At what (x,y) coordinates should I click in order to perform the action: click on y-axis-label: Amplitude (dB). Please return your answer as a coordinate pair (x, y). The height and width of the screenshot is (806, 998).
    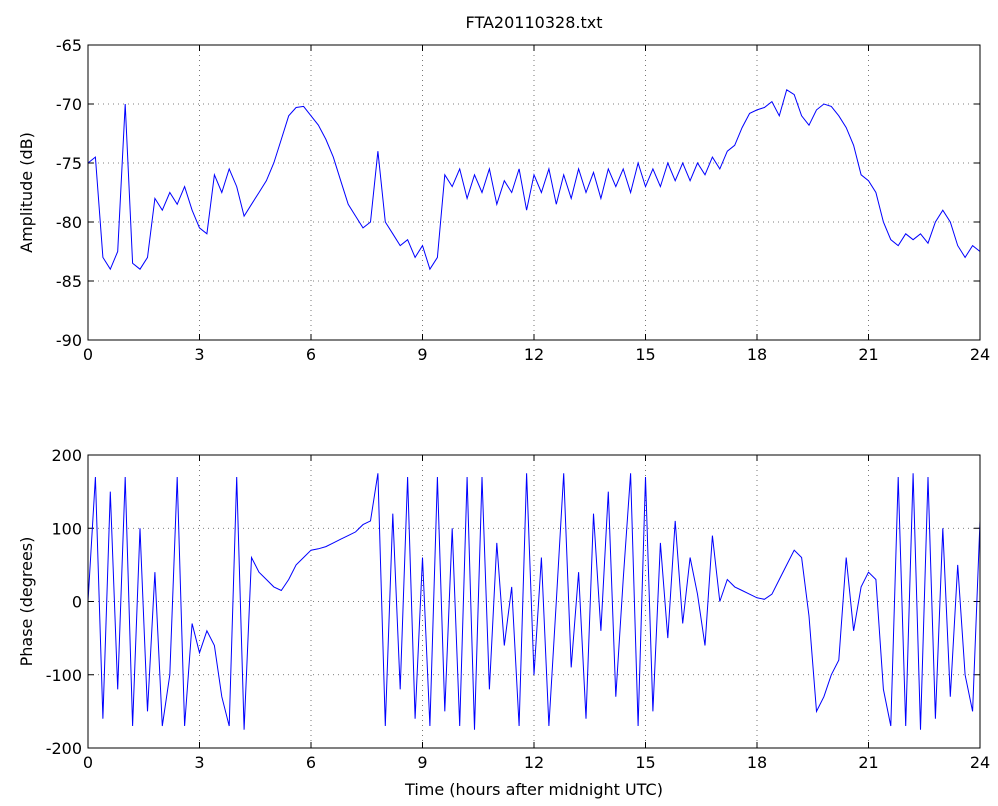
    Looking at the image, I should click on (26, 192).